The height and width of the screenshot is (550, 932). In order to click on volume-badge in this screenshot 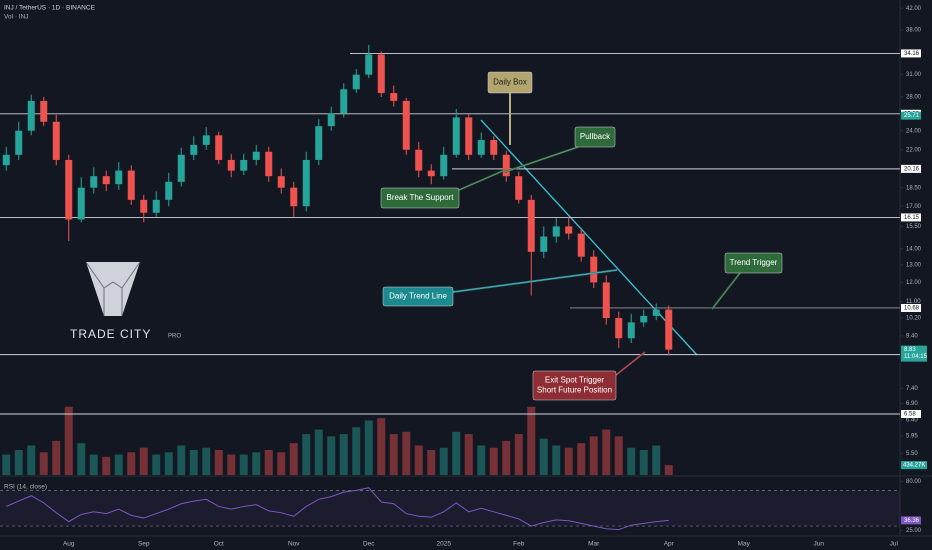, I will do `click(914, 465)`.